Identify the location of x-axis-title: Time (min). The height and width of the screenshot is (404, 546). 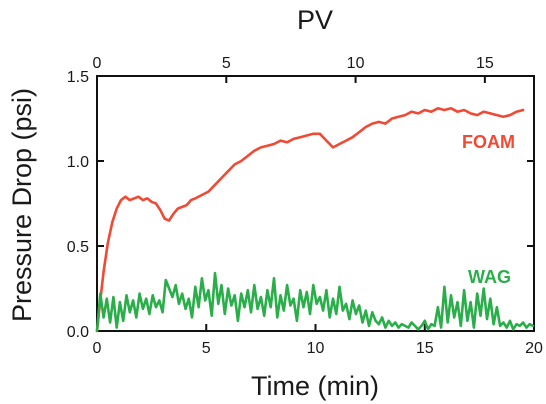
(315, 386).